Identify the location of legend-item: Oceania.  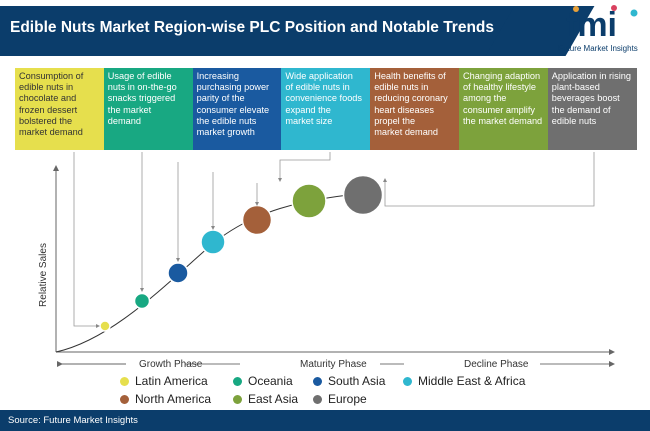
(263, 381).